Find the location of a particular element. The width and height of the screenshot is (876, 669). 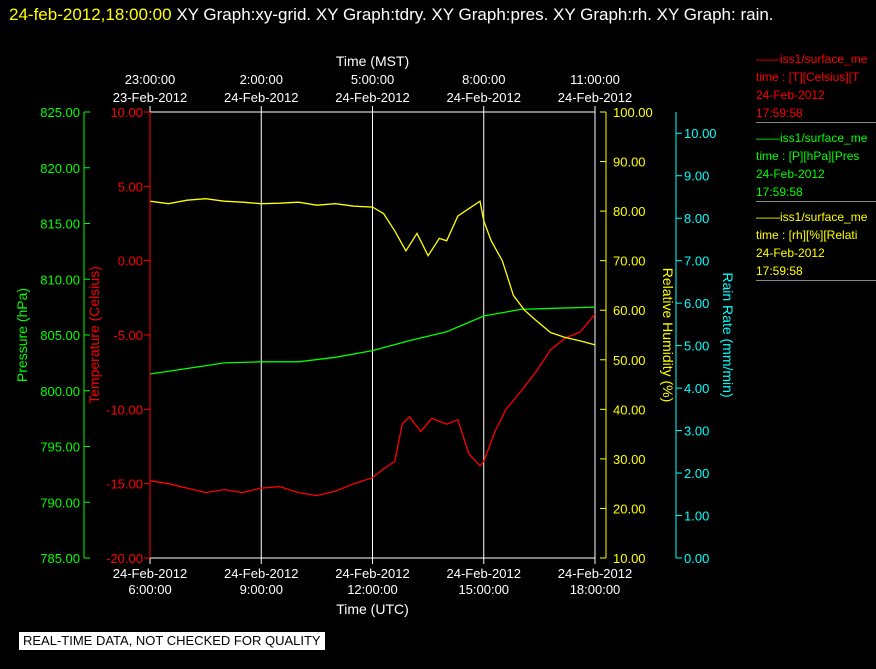

temperature-tick-label: -20.00 is located at coordinates (124, 558).